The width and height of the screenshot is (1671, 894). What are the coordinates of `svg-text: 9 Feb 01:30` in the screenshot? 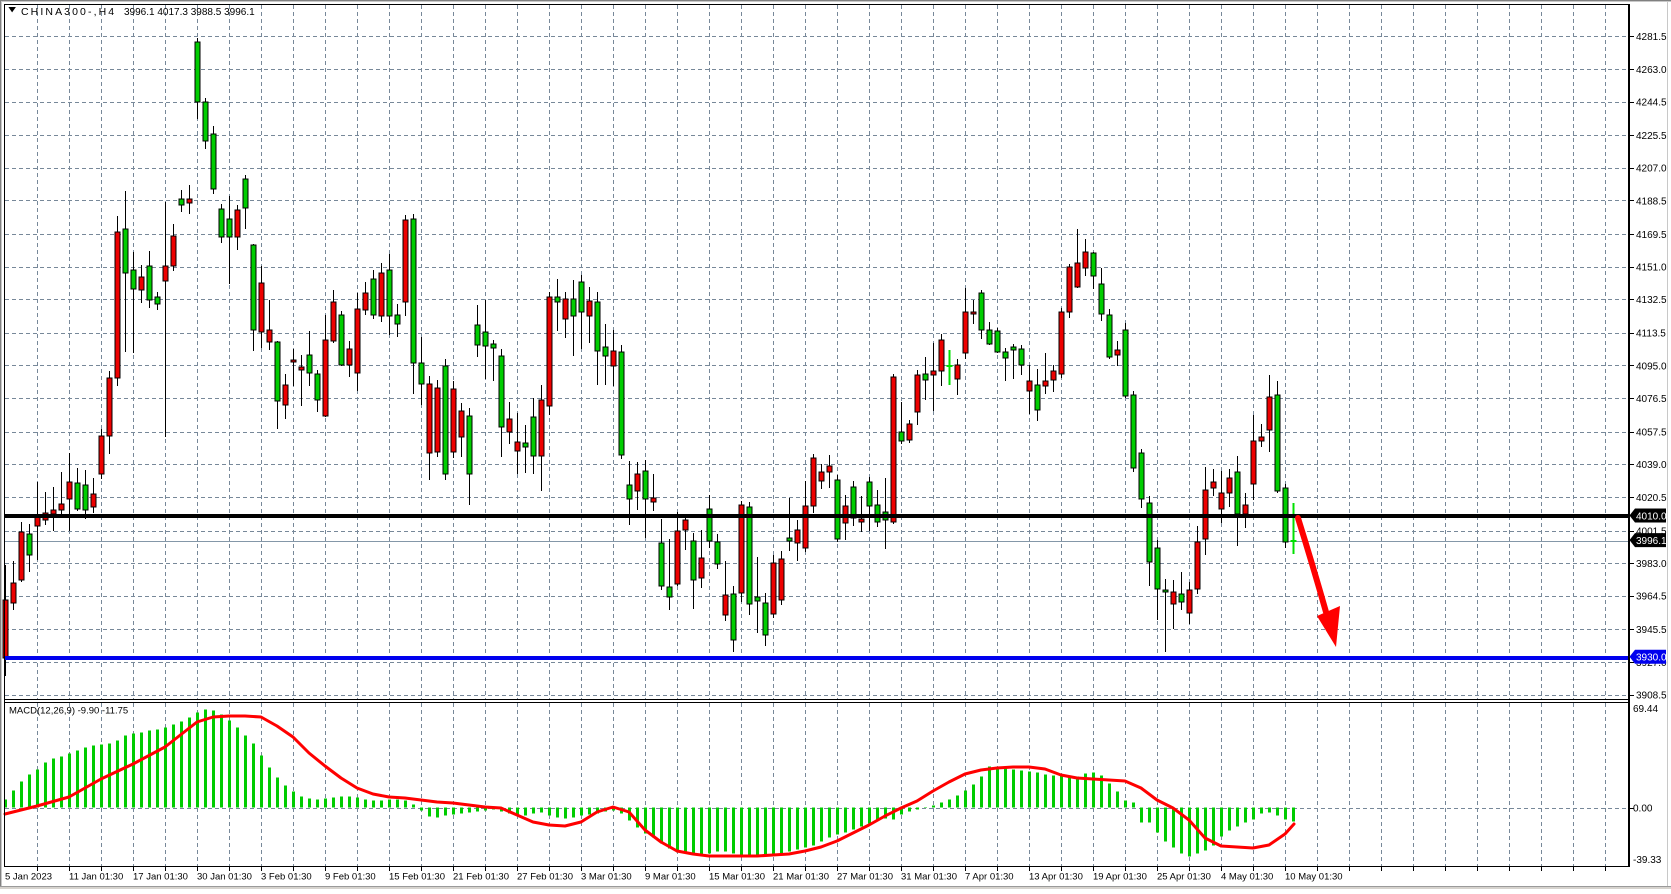 It's located at (350, 877).